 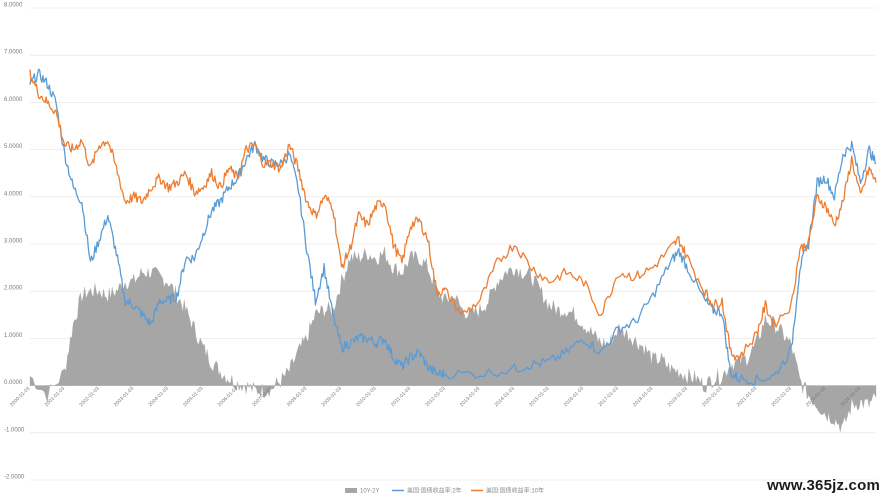 What do you see at coordinates (13, 383) in the screenshot?
I see `y-tick-label: 0.0000` at bounding box center [13, 383].